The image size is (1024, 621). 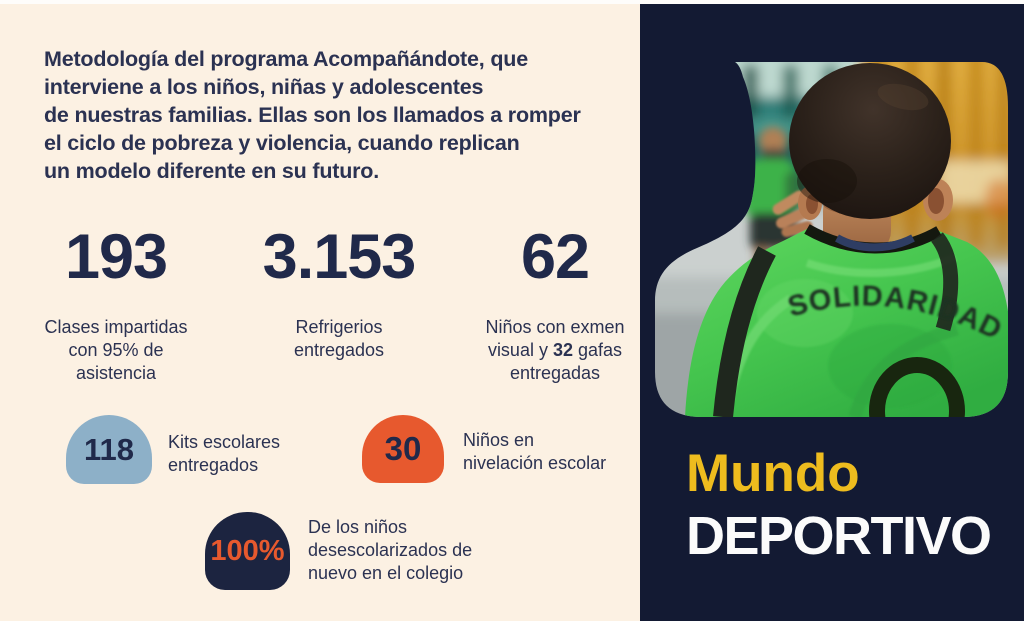 I want to click on stat-vision-value: 62, so click(x=555, y=257).